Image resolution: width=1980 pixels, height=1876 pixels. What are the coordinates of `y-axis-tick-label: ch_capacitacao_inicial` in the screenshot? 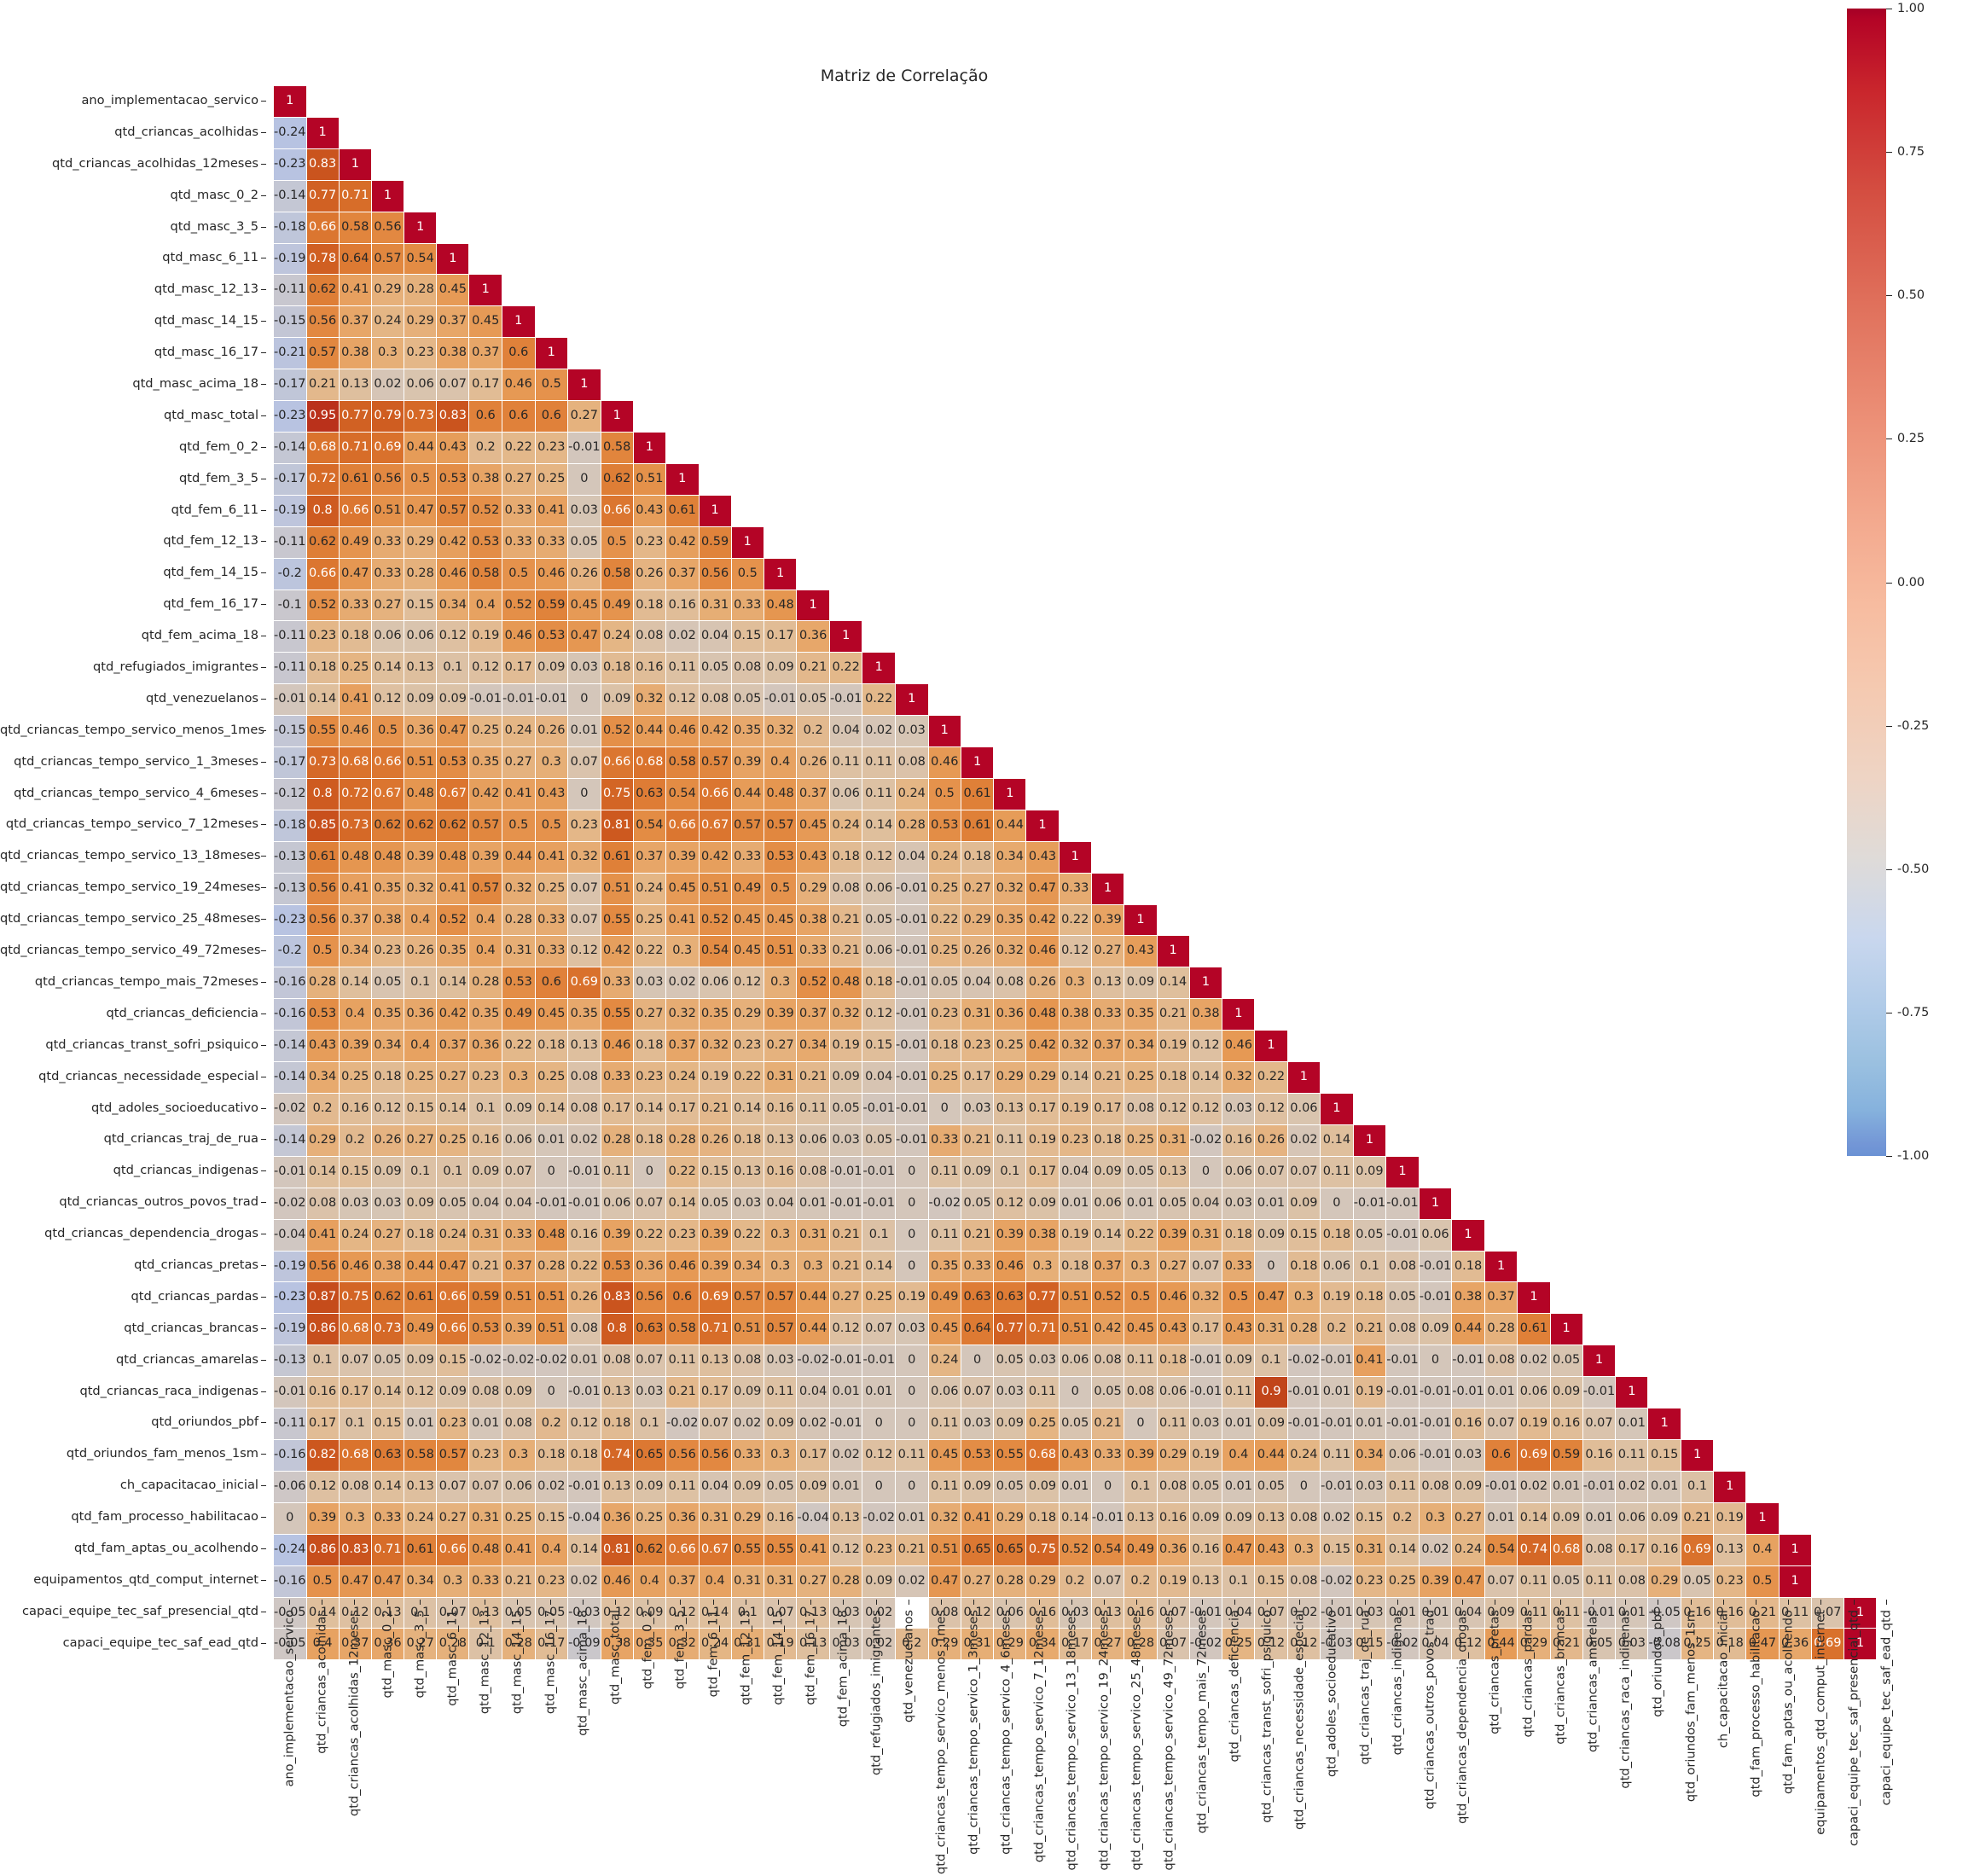 It's located at (133, 1485).